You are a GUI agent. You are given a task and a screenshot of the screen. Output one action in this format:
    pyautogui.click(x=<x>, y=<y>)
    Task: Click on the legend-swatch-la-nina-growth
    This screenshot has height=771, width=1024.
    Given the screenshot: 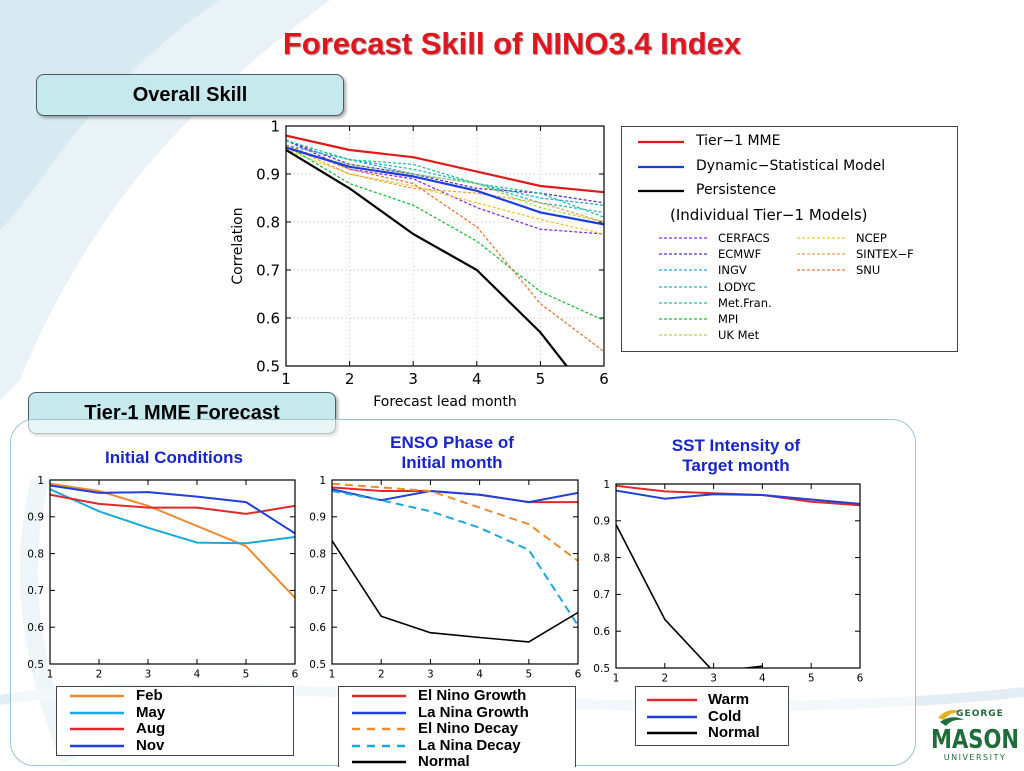 What is the action you would take?
    pyautogui.click(x=379, y=713)
    